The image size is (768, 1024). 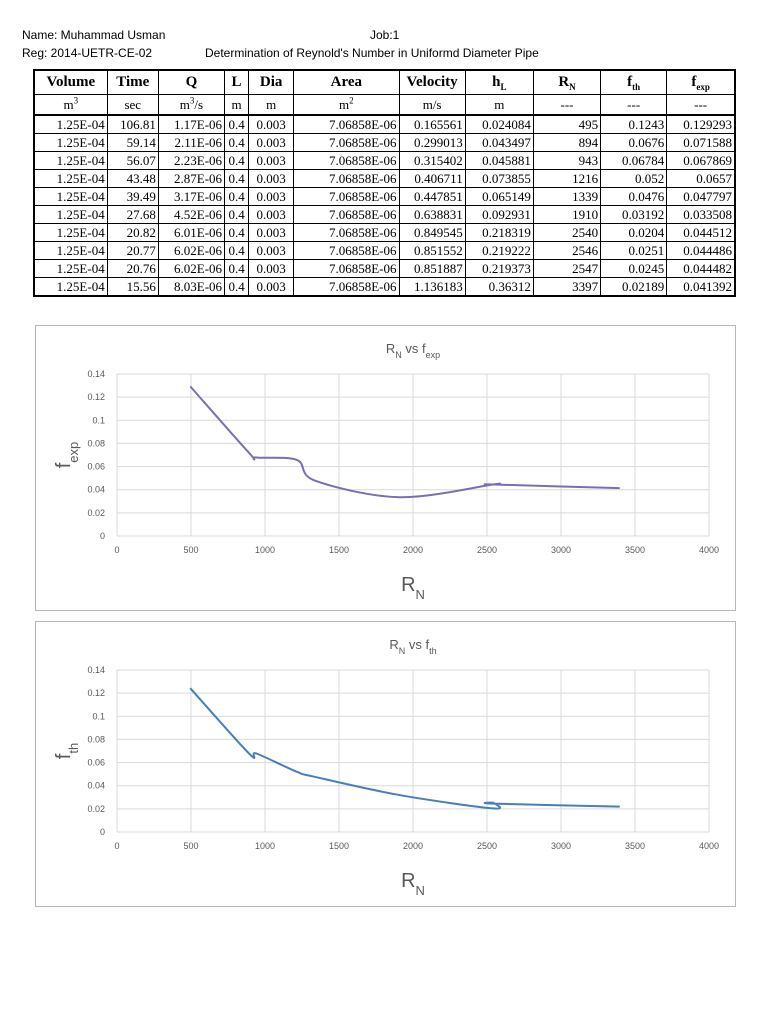 What do you see at coordinates (634, 124) in the screenshot?
I see `table-cell: 0.1243` at bounding box center [634, 124].